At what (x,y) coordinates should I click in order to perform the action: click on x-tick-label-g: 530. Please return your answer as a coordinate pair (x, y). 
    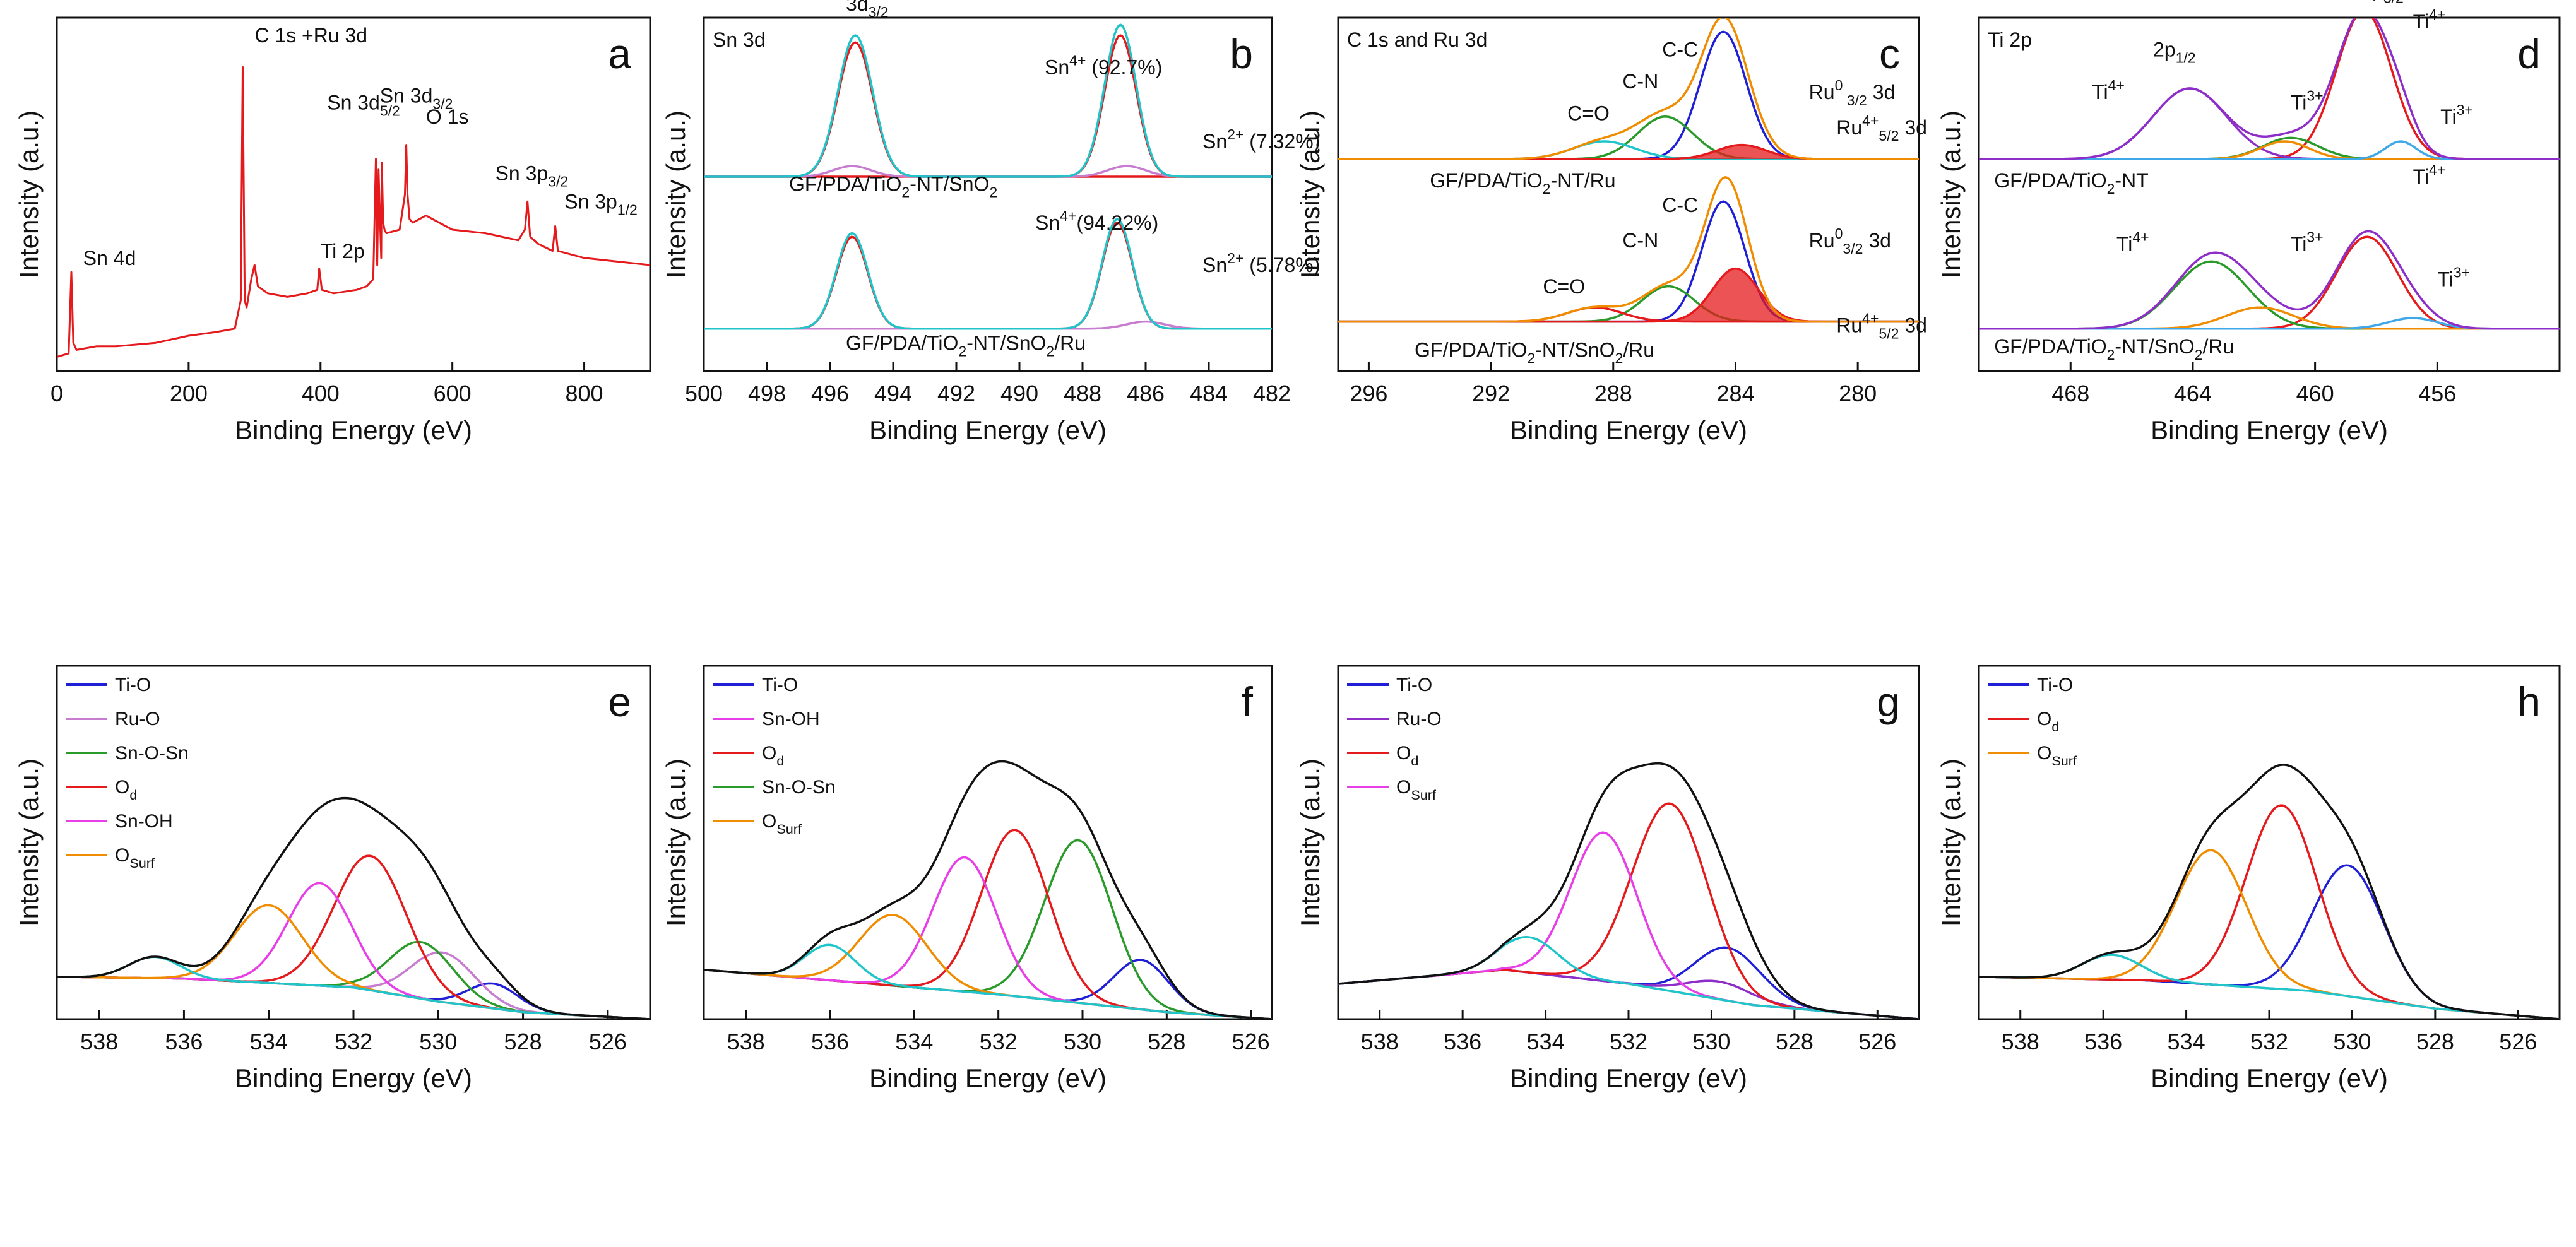
    Looking at the image, I should click on (1711, 1042).